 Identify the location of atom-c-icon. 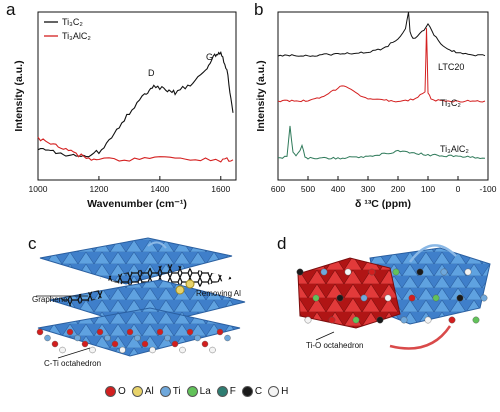
(247, 391).